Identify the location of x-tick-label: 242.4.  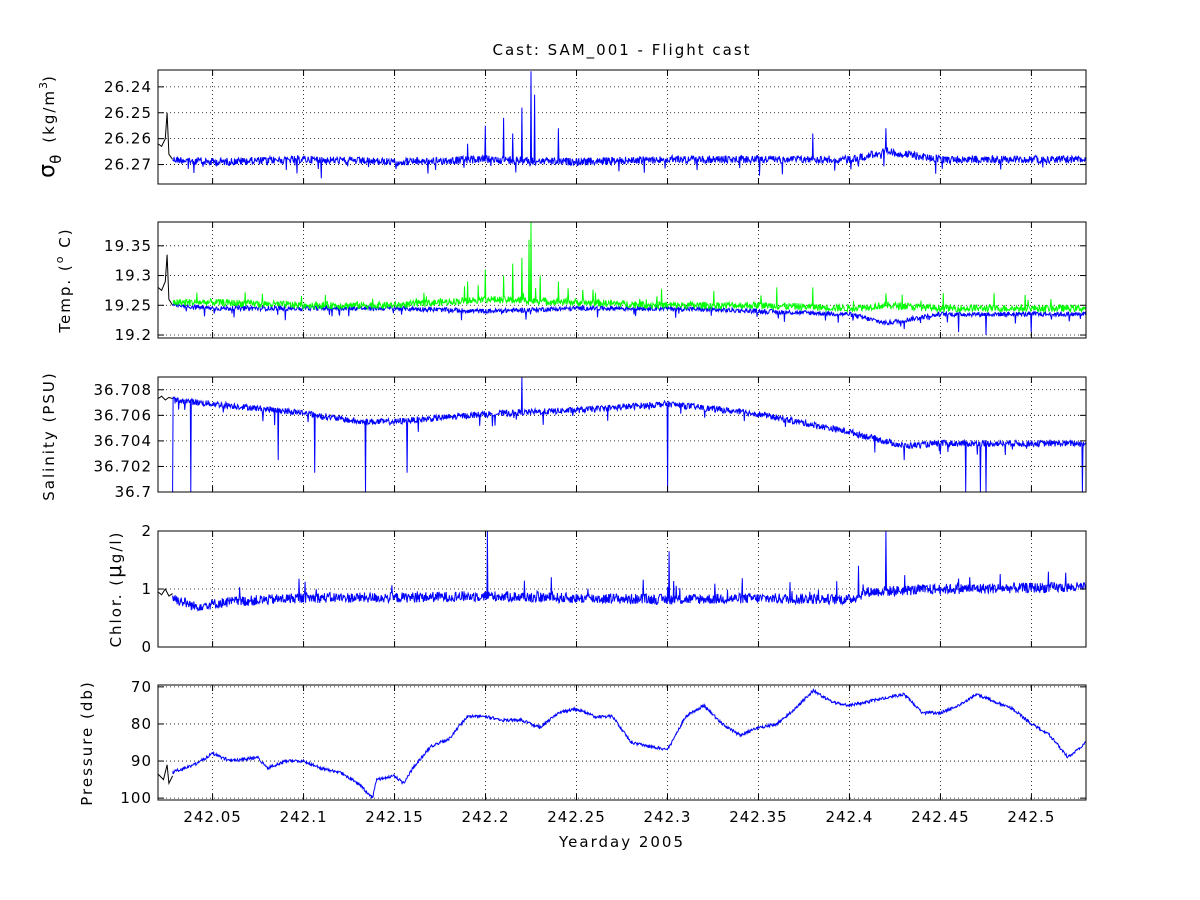
(849, 817).